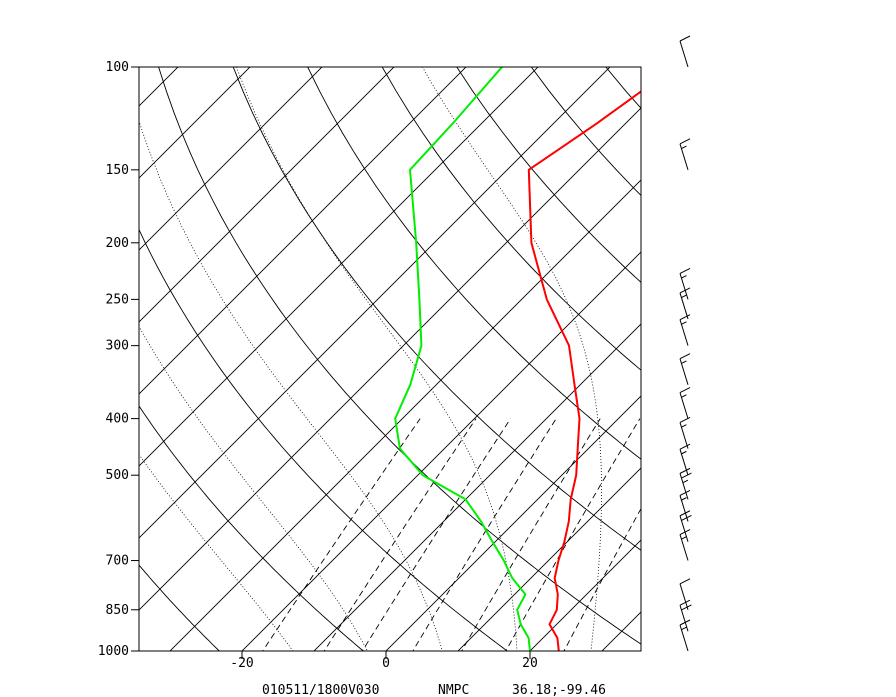  What do you see at coordinates (434, 690) in the screenshot?
I see `footer-info: 010511/1800V030 NMPC 36.18;-99.46` at bounding box center [434, 690].